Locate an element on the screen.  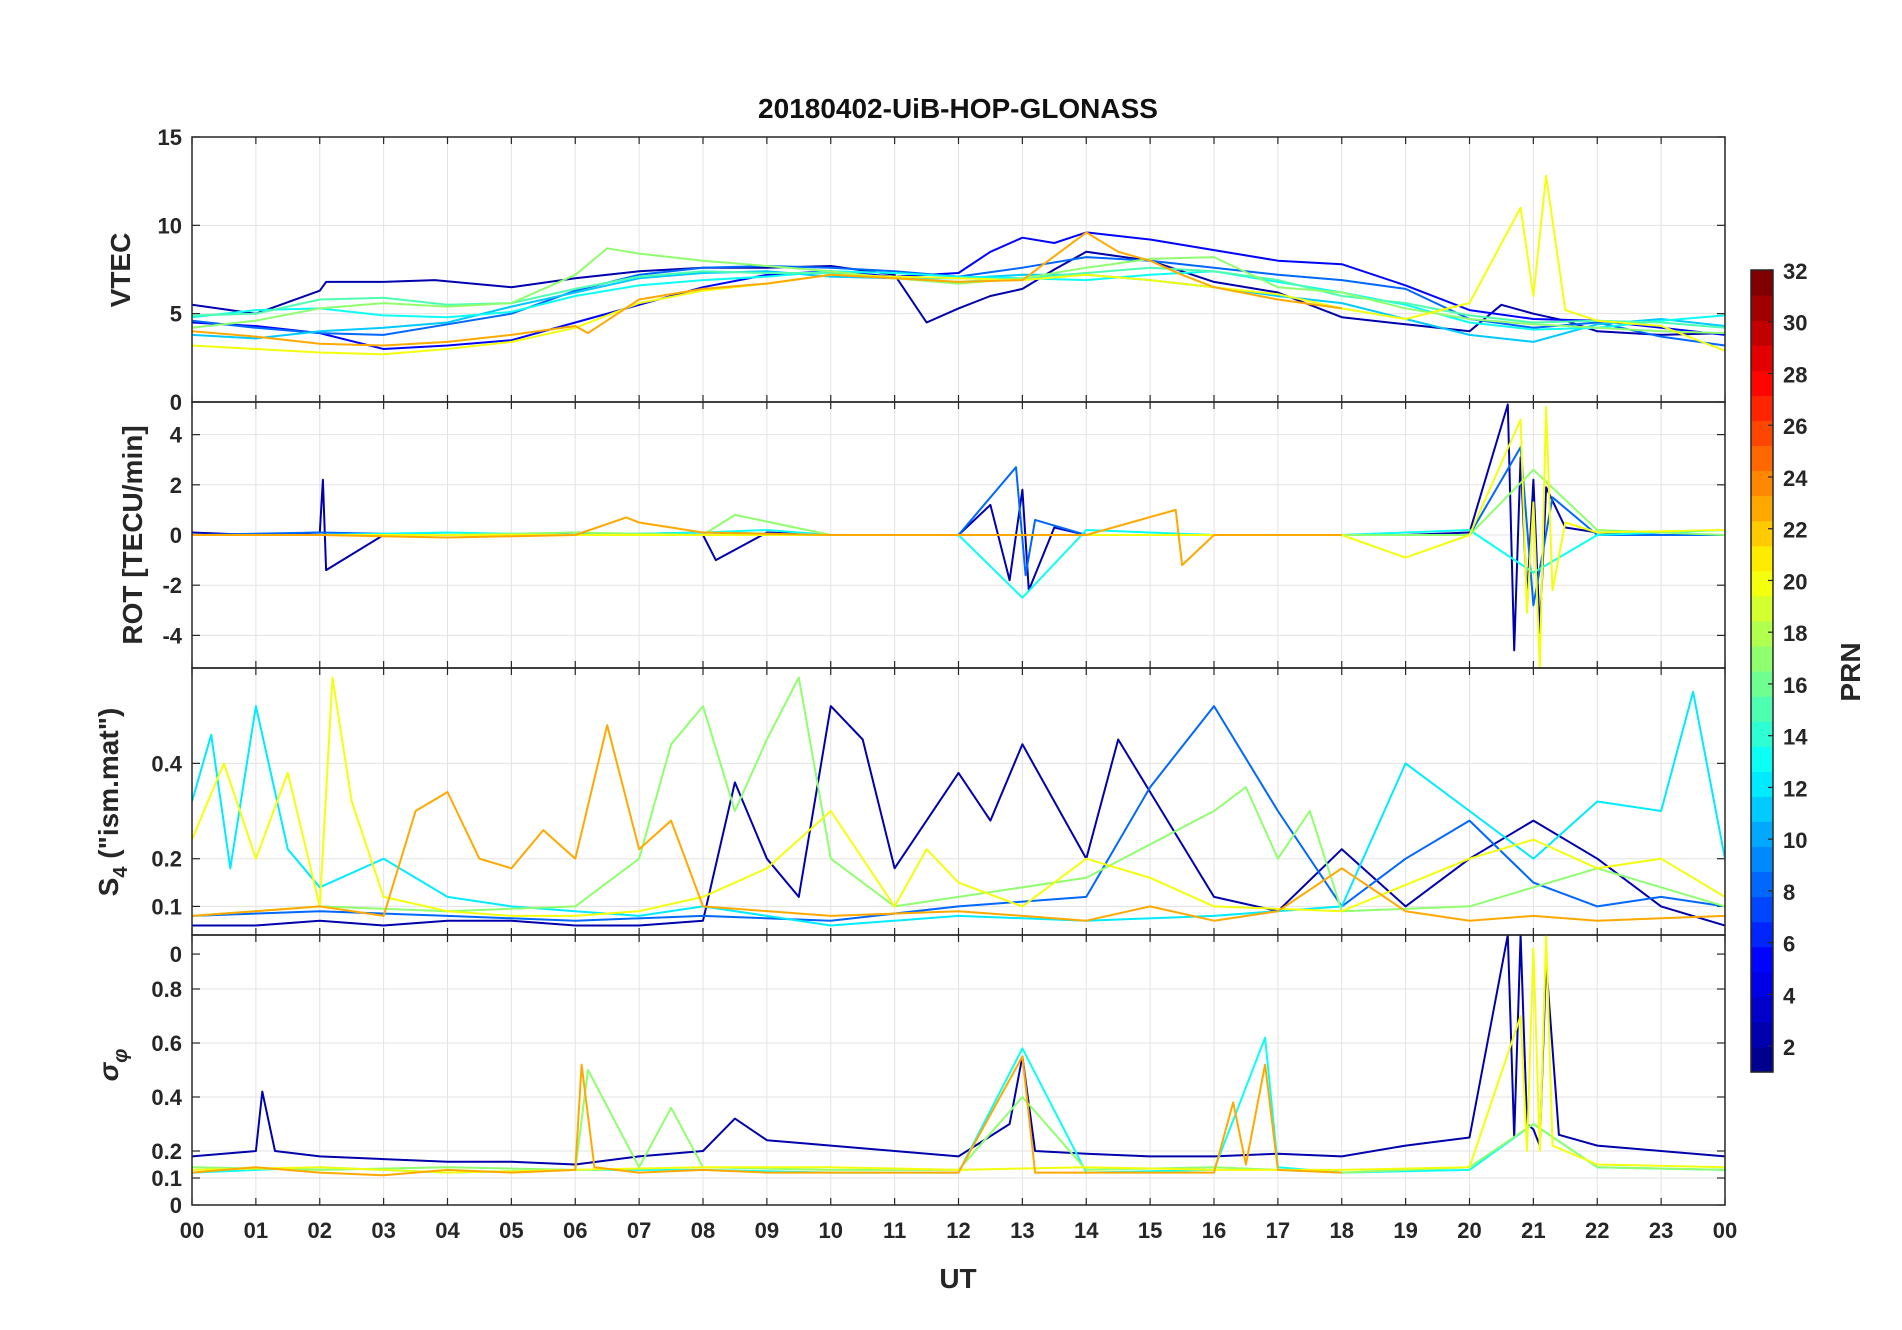
y-tick-label: 0.8 is located at coordinates (166, 989).